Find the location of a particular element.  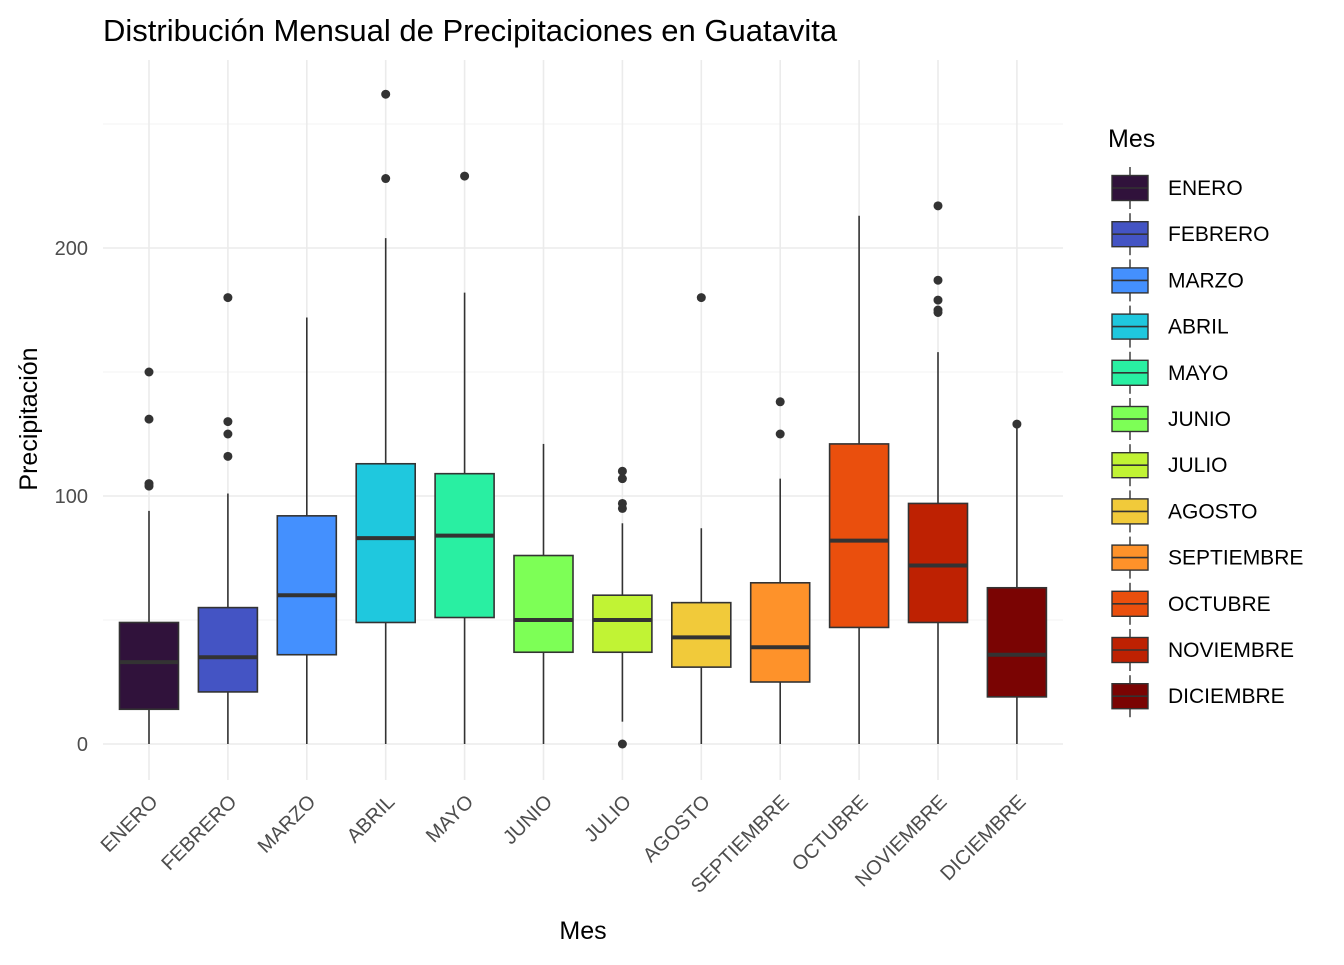

y-axis-title: Precipitación is located at coordinates (29, 418).